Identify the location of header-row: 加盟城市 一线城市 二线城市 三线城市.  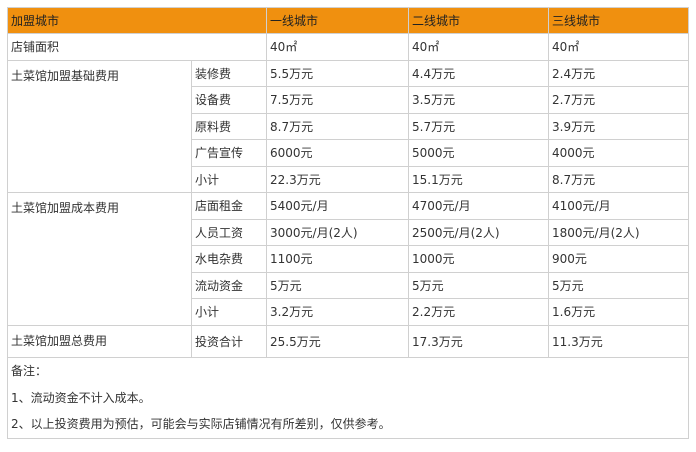
(348, 20).